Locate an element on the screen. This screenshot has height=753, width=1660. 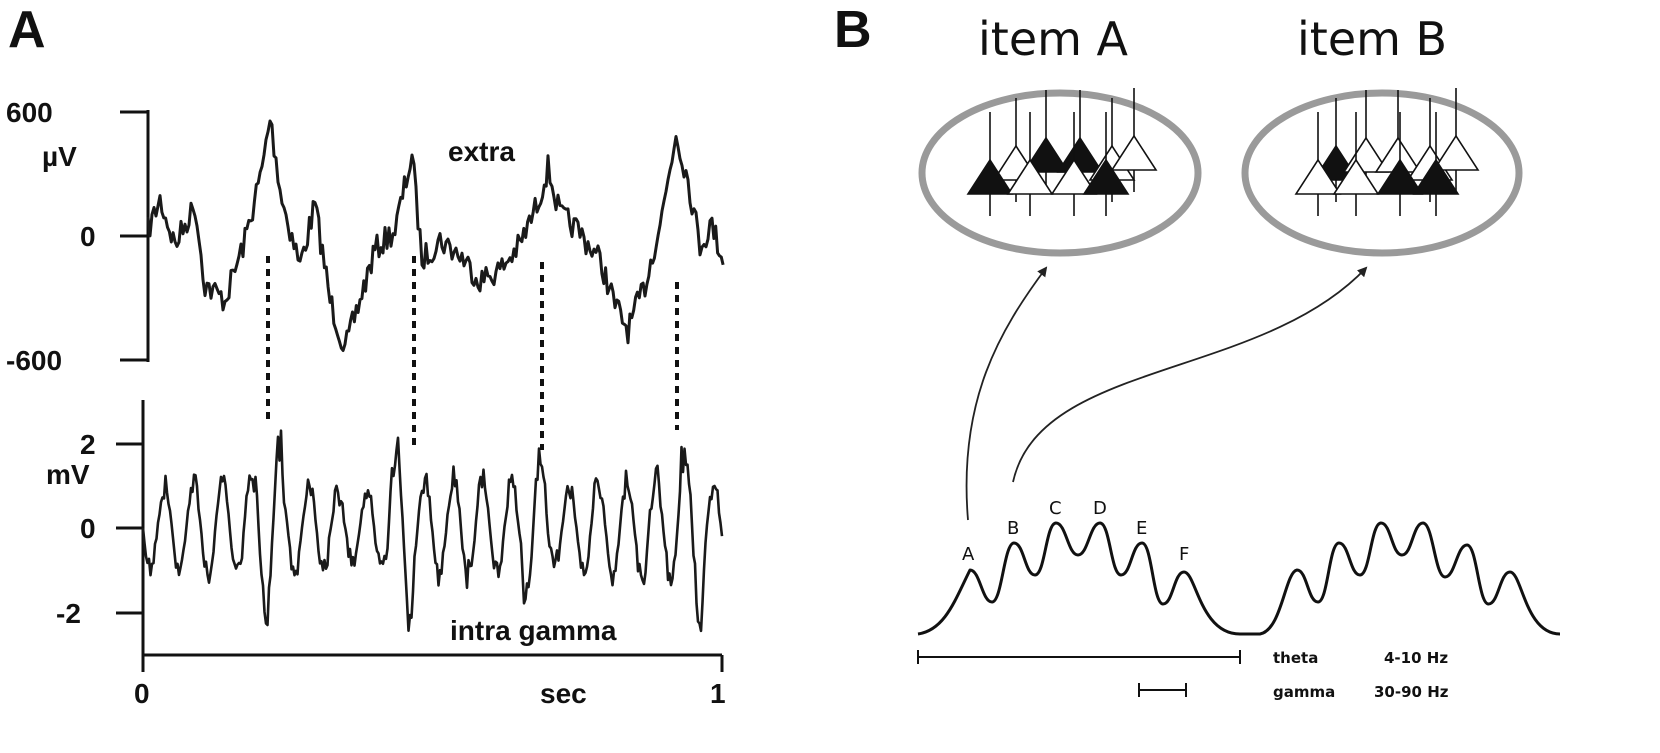
x-axis-tick-1: 1 is located at coordinates (718, 693).